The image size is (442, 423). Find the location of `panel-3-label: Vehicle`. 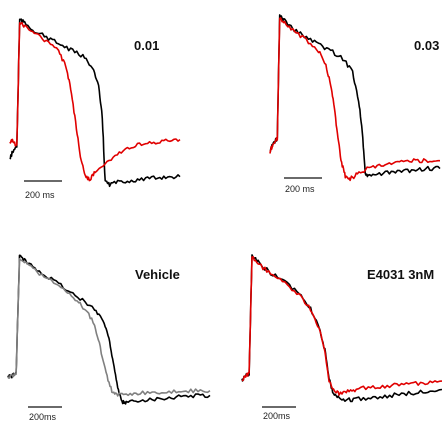

panel-3-label: Vehicle is located at coordinates (157, 274).